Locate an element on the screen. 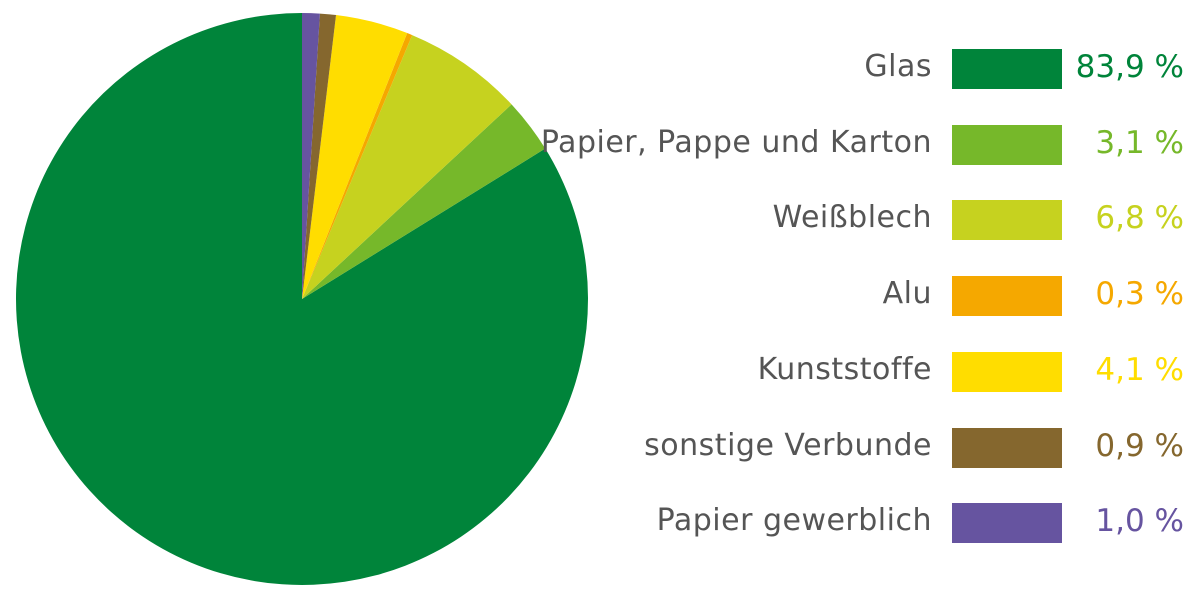  legend-item: Alu 0,3 % is located at coordinates (880, 294).